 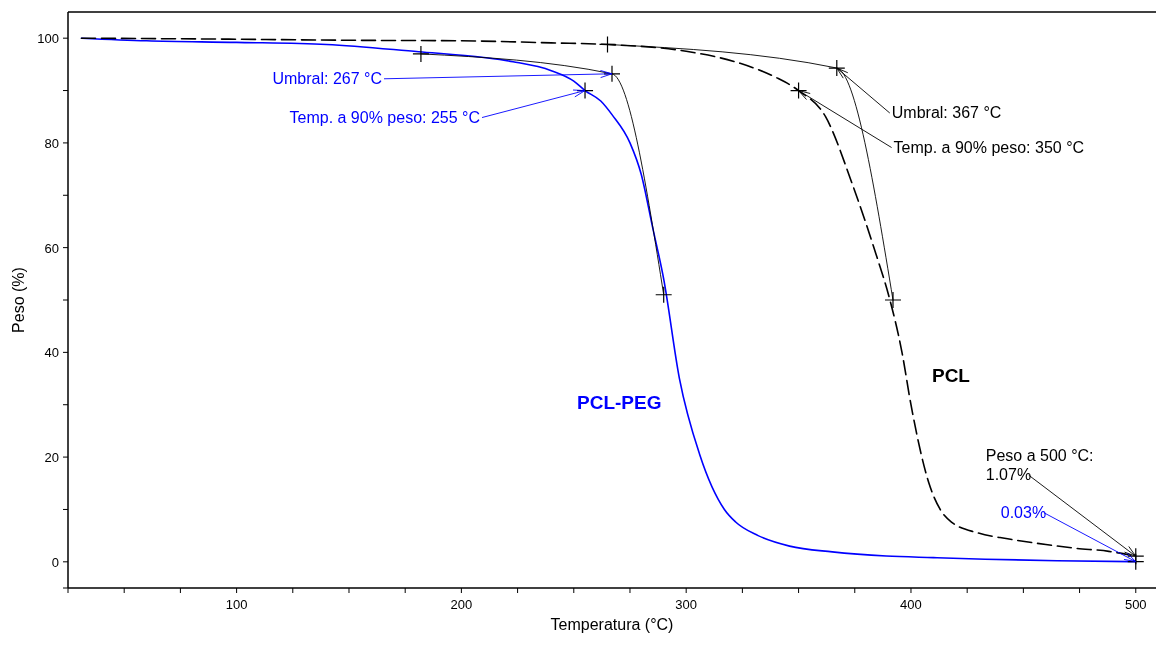 I want to click on y-tick-label: 60, so click(x=51, y=248).